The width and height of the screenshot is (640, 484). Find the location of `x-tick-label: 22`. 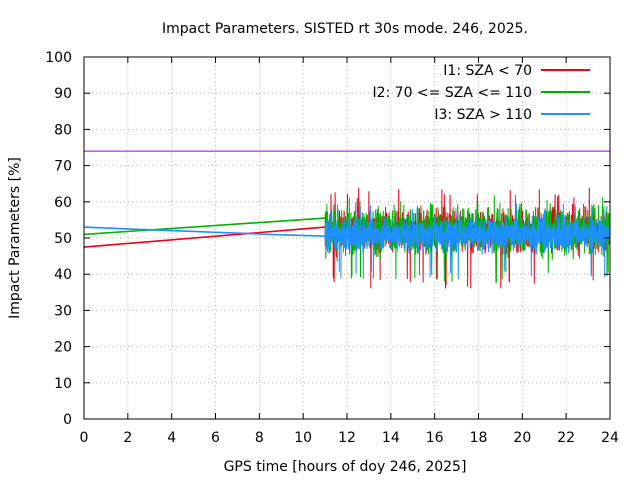

x-tick-label: 22 is located at coordinates (566, 438).